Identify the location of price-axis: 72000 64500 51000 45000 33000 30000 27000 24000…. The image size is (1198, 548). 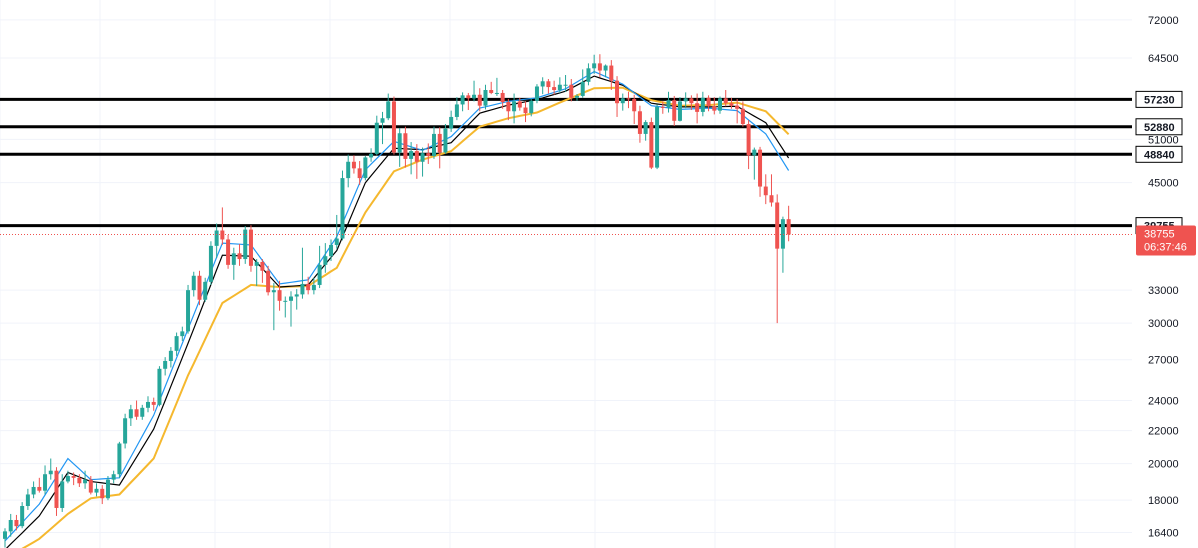
(1165, 277).